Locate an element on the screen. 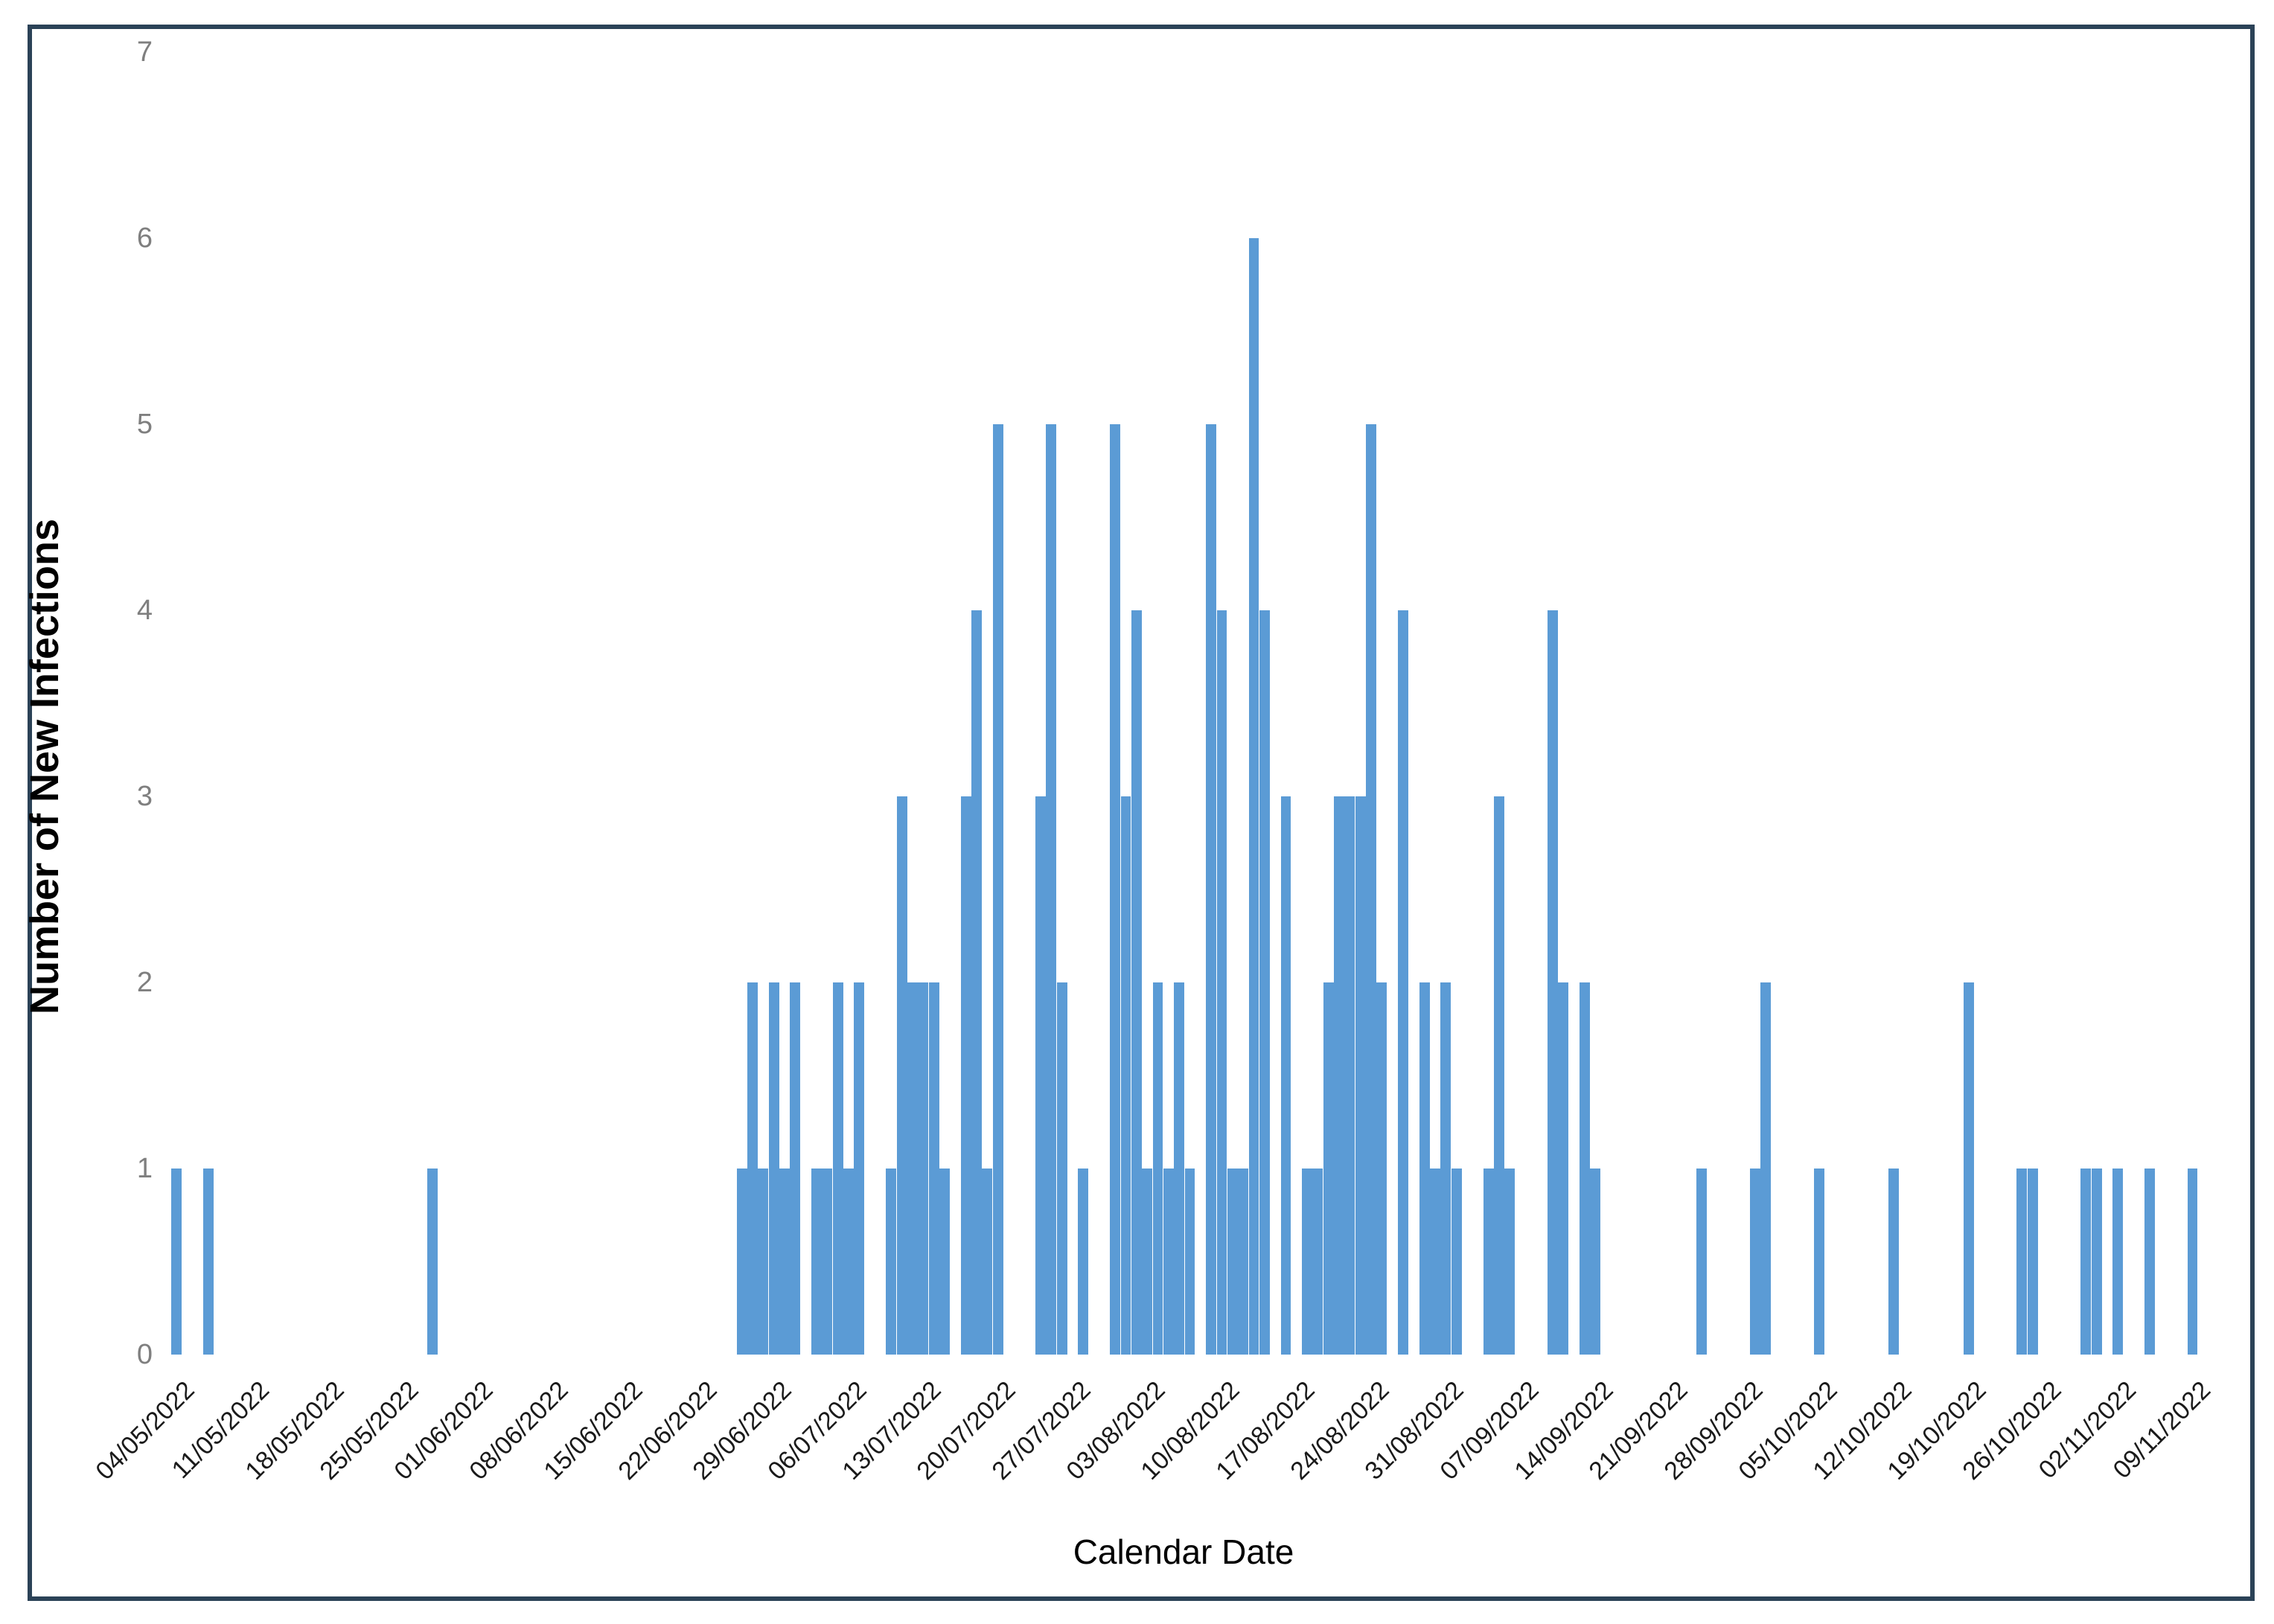  y-tick-label: 0 is located at coordinates (144, 1354).